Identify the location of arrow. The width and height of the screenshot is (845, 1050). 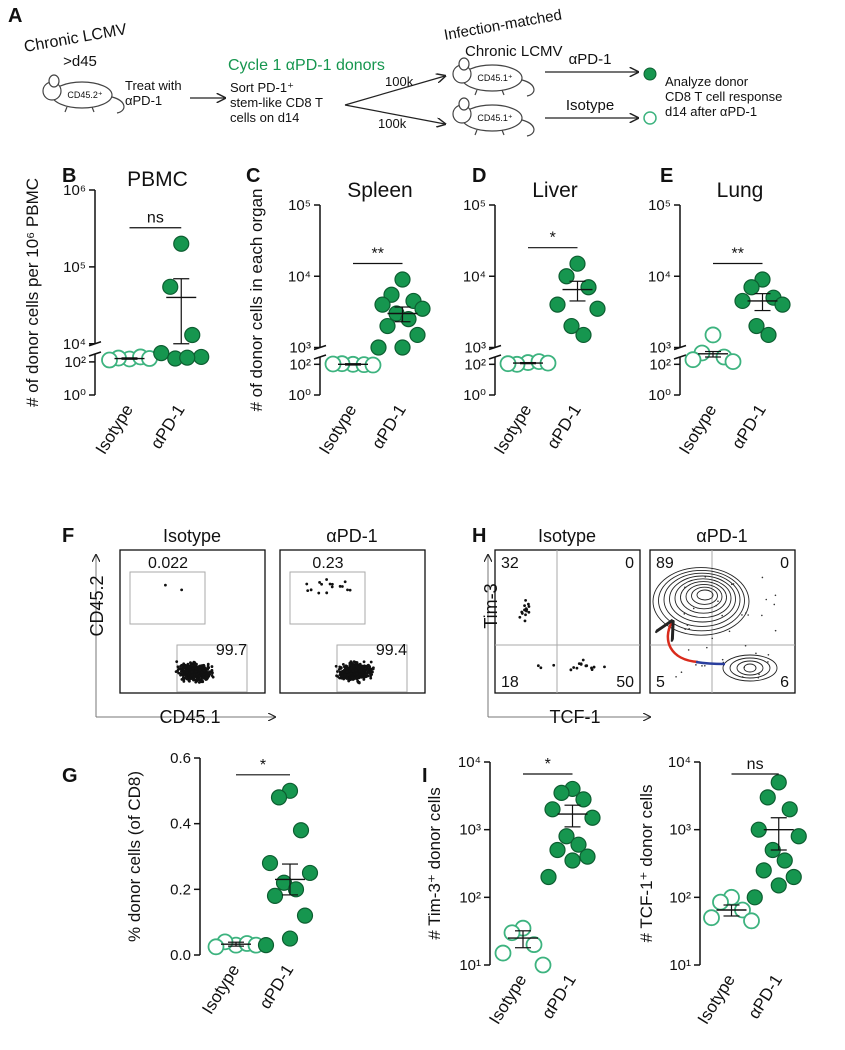
(394, 91).